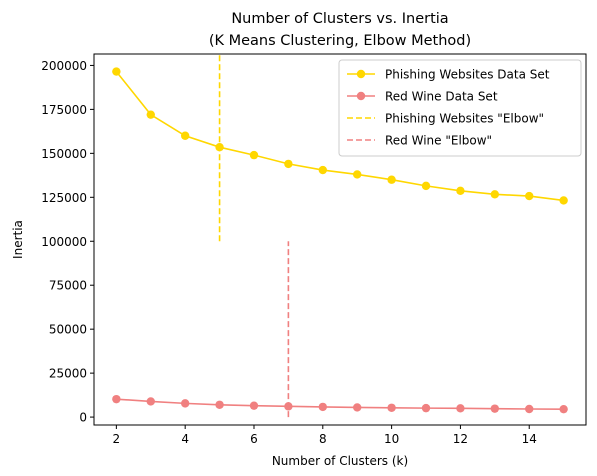 Image resolution: width=597 pixels, height=476 pixels. What do you see at coordinates (339, 19) in the screenshot?
I see `chart-title-line-1: Number of Clusters vs. Inertia` at bounding box center [339, 19].